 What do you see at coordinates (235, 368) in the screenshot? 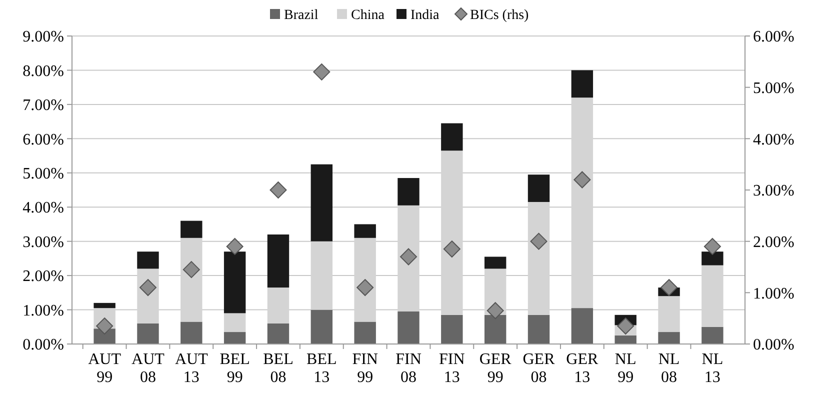
I see `x-tick-label: BEL 99` at bounding box center [235, 368].